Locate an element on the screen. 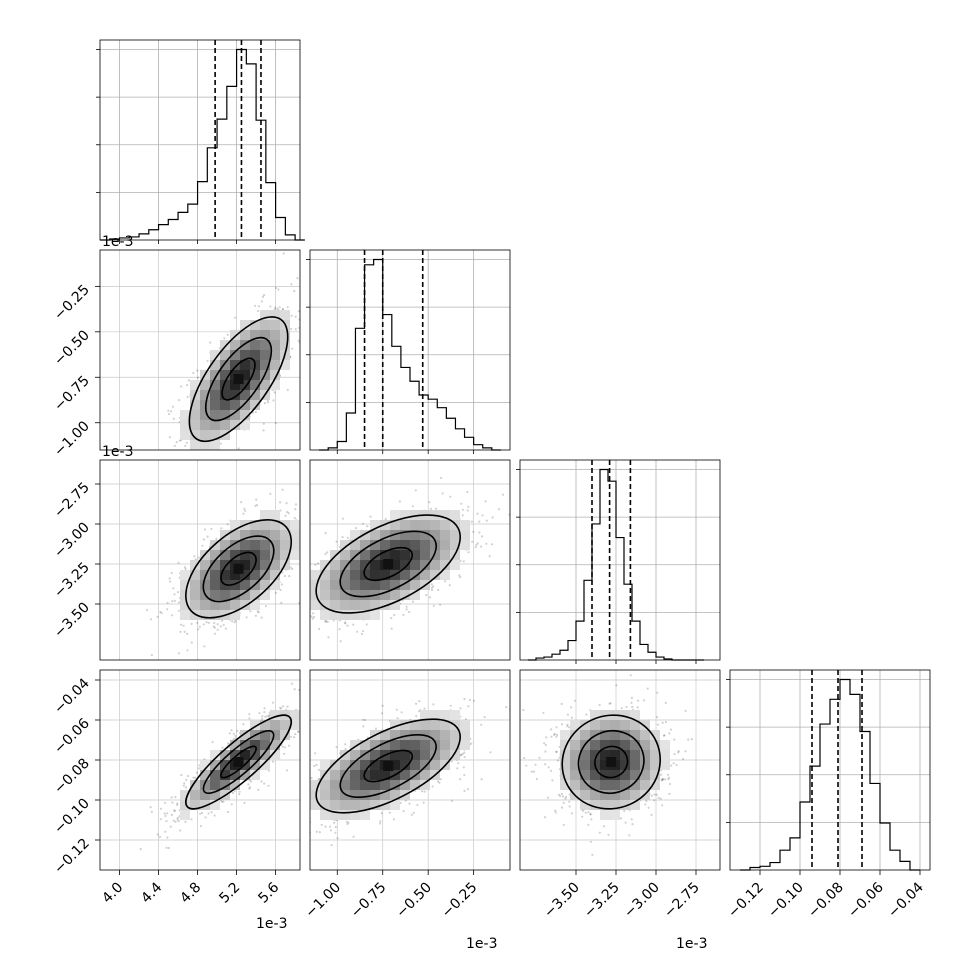 Image resolution: width=970 pixels, height=970 pixels. scatter-inner is located at coordinates (200, 357).